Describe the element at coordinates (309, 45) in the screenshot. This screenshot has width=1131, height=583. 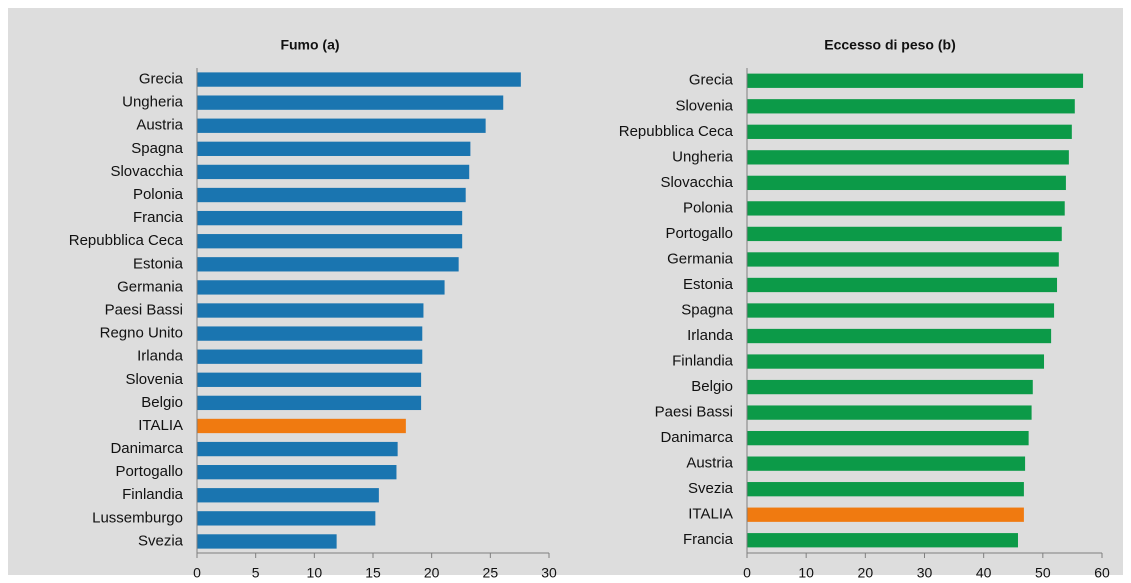
I see `chart-title: Fumo (a)` at that location.